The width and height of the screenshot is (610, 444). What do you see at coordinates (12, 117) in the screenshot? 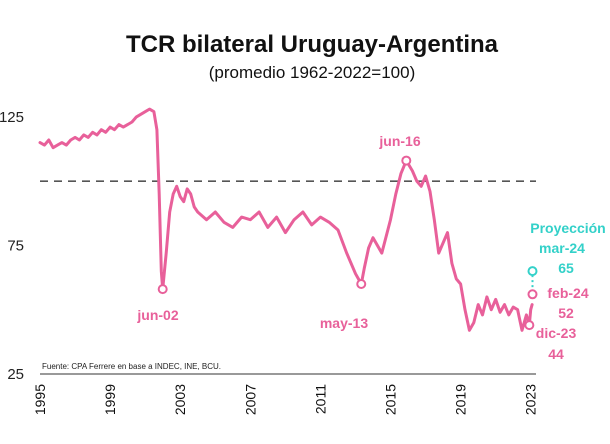
I see `y-tick-label: 125` at bounding box center [12, 117].